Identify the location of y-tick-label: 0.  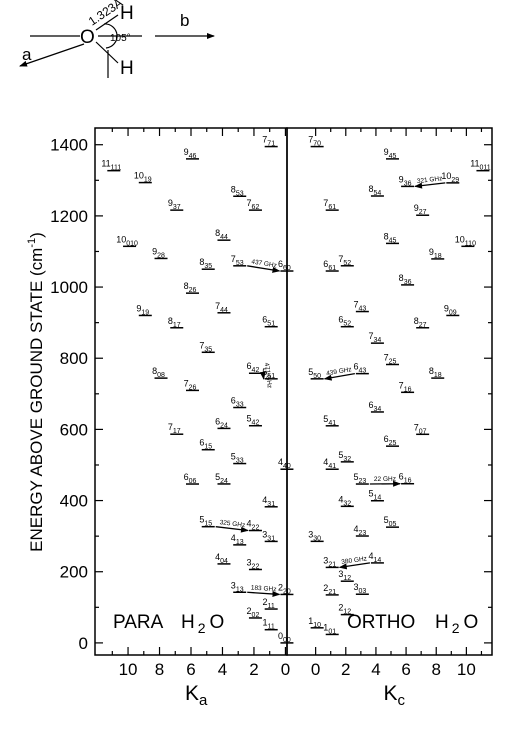
(83, 643).